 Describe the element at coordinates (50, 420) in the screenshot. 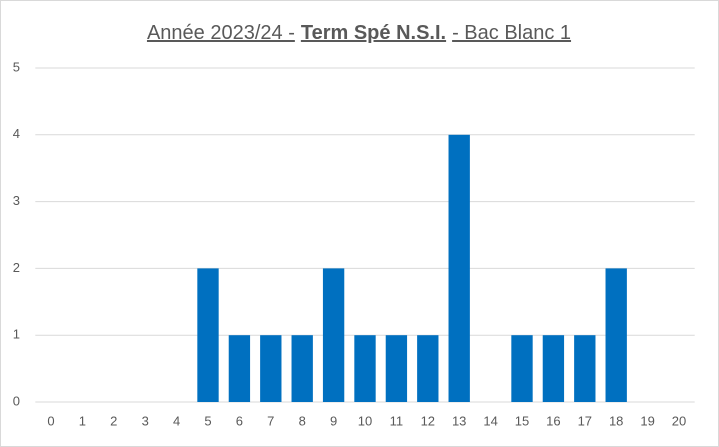

I see `x-tick-label: 0` at that location.